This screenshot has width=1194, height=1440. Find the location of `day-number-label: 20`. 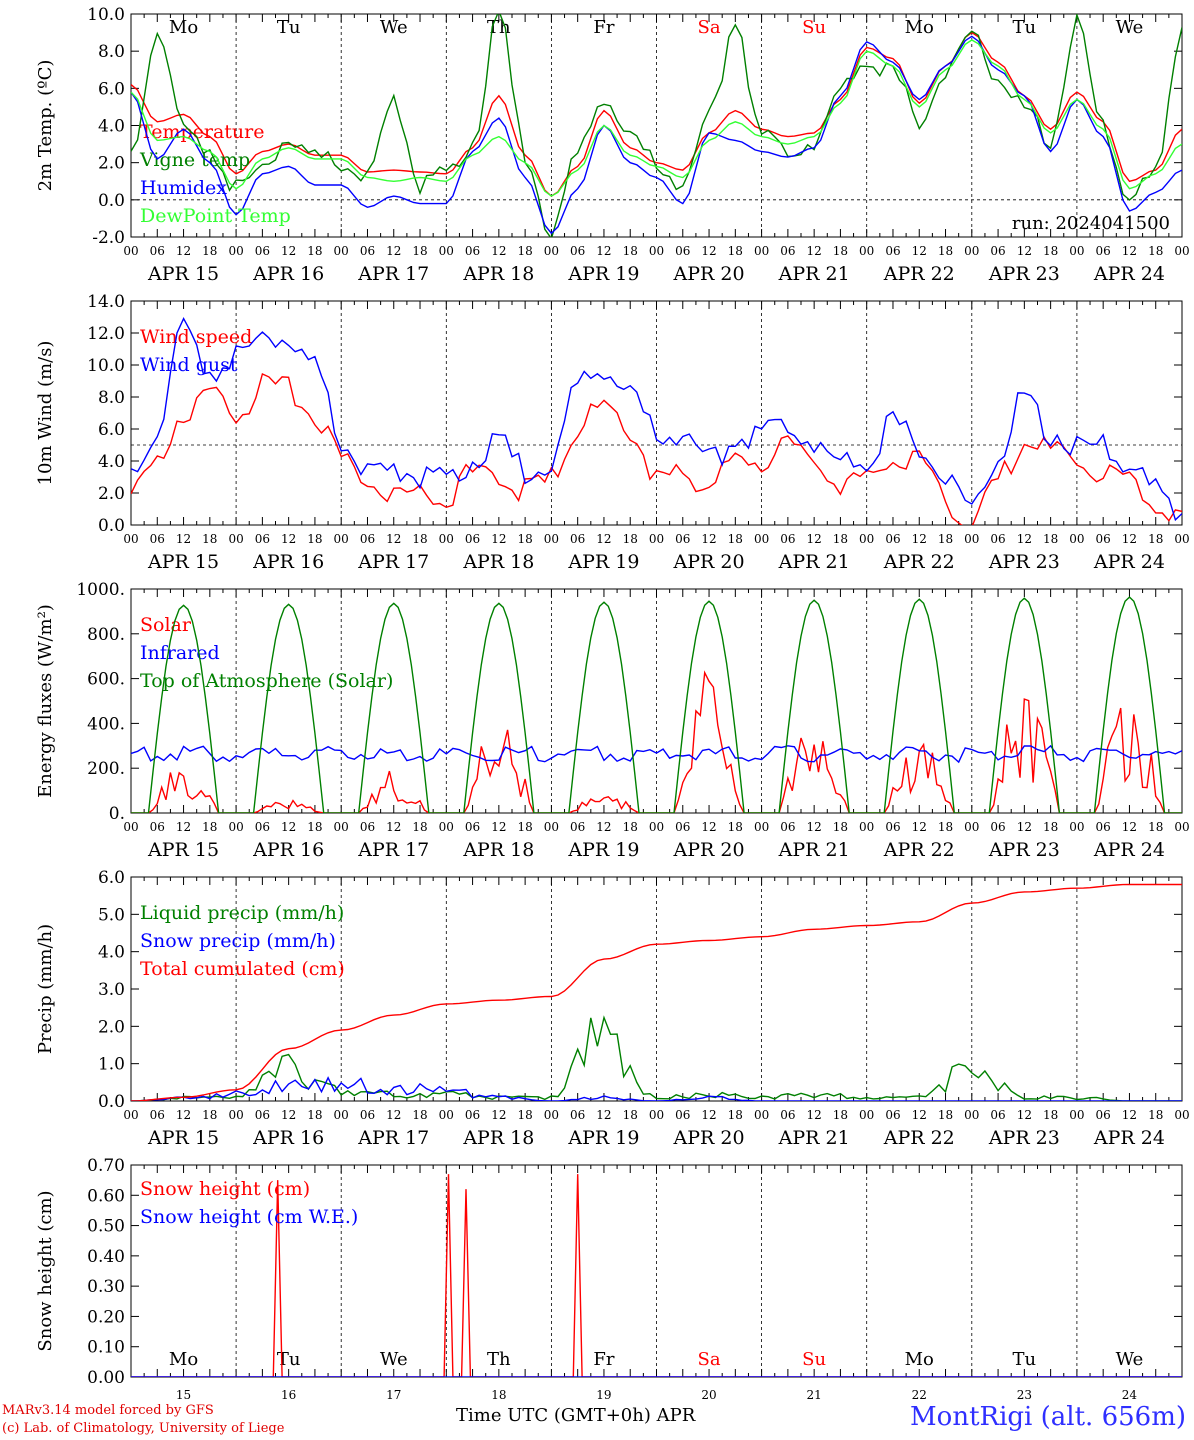

day-number-label: 20 is located at coordinates (708, 1395).